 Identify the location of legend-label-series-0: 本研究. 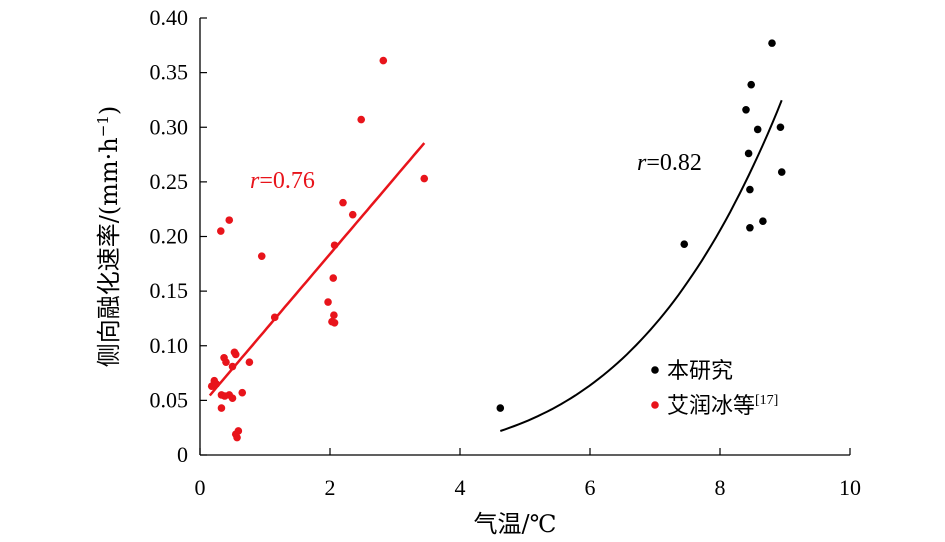
(700, 371).